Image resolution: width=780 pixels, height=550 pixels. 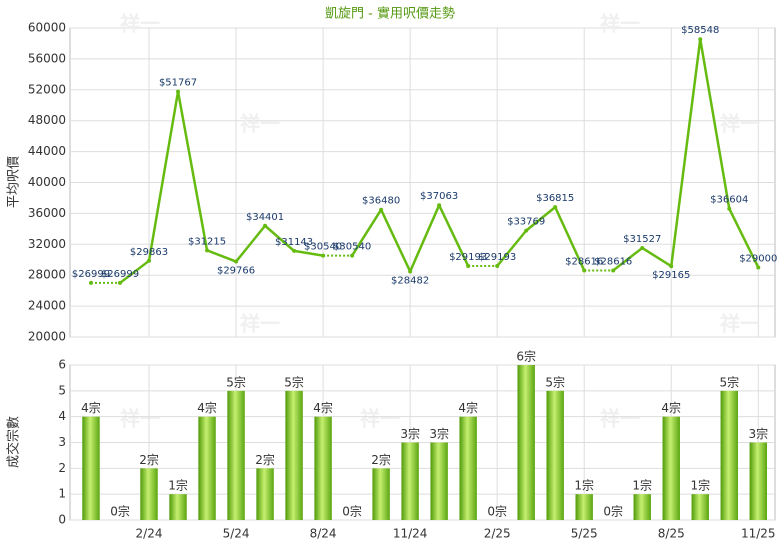 I want to click on x-tick-label: 8/25, so click(x=671, y=534).